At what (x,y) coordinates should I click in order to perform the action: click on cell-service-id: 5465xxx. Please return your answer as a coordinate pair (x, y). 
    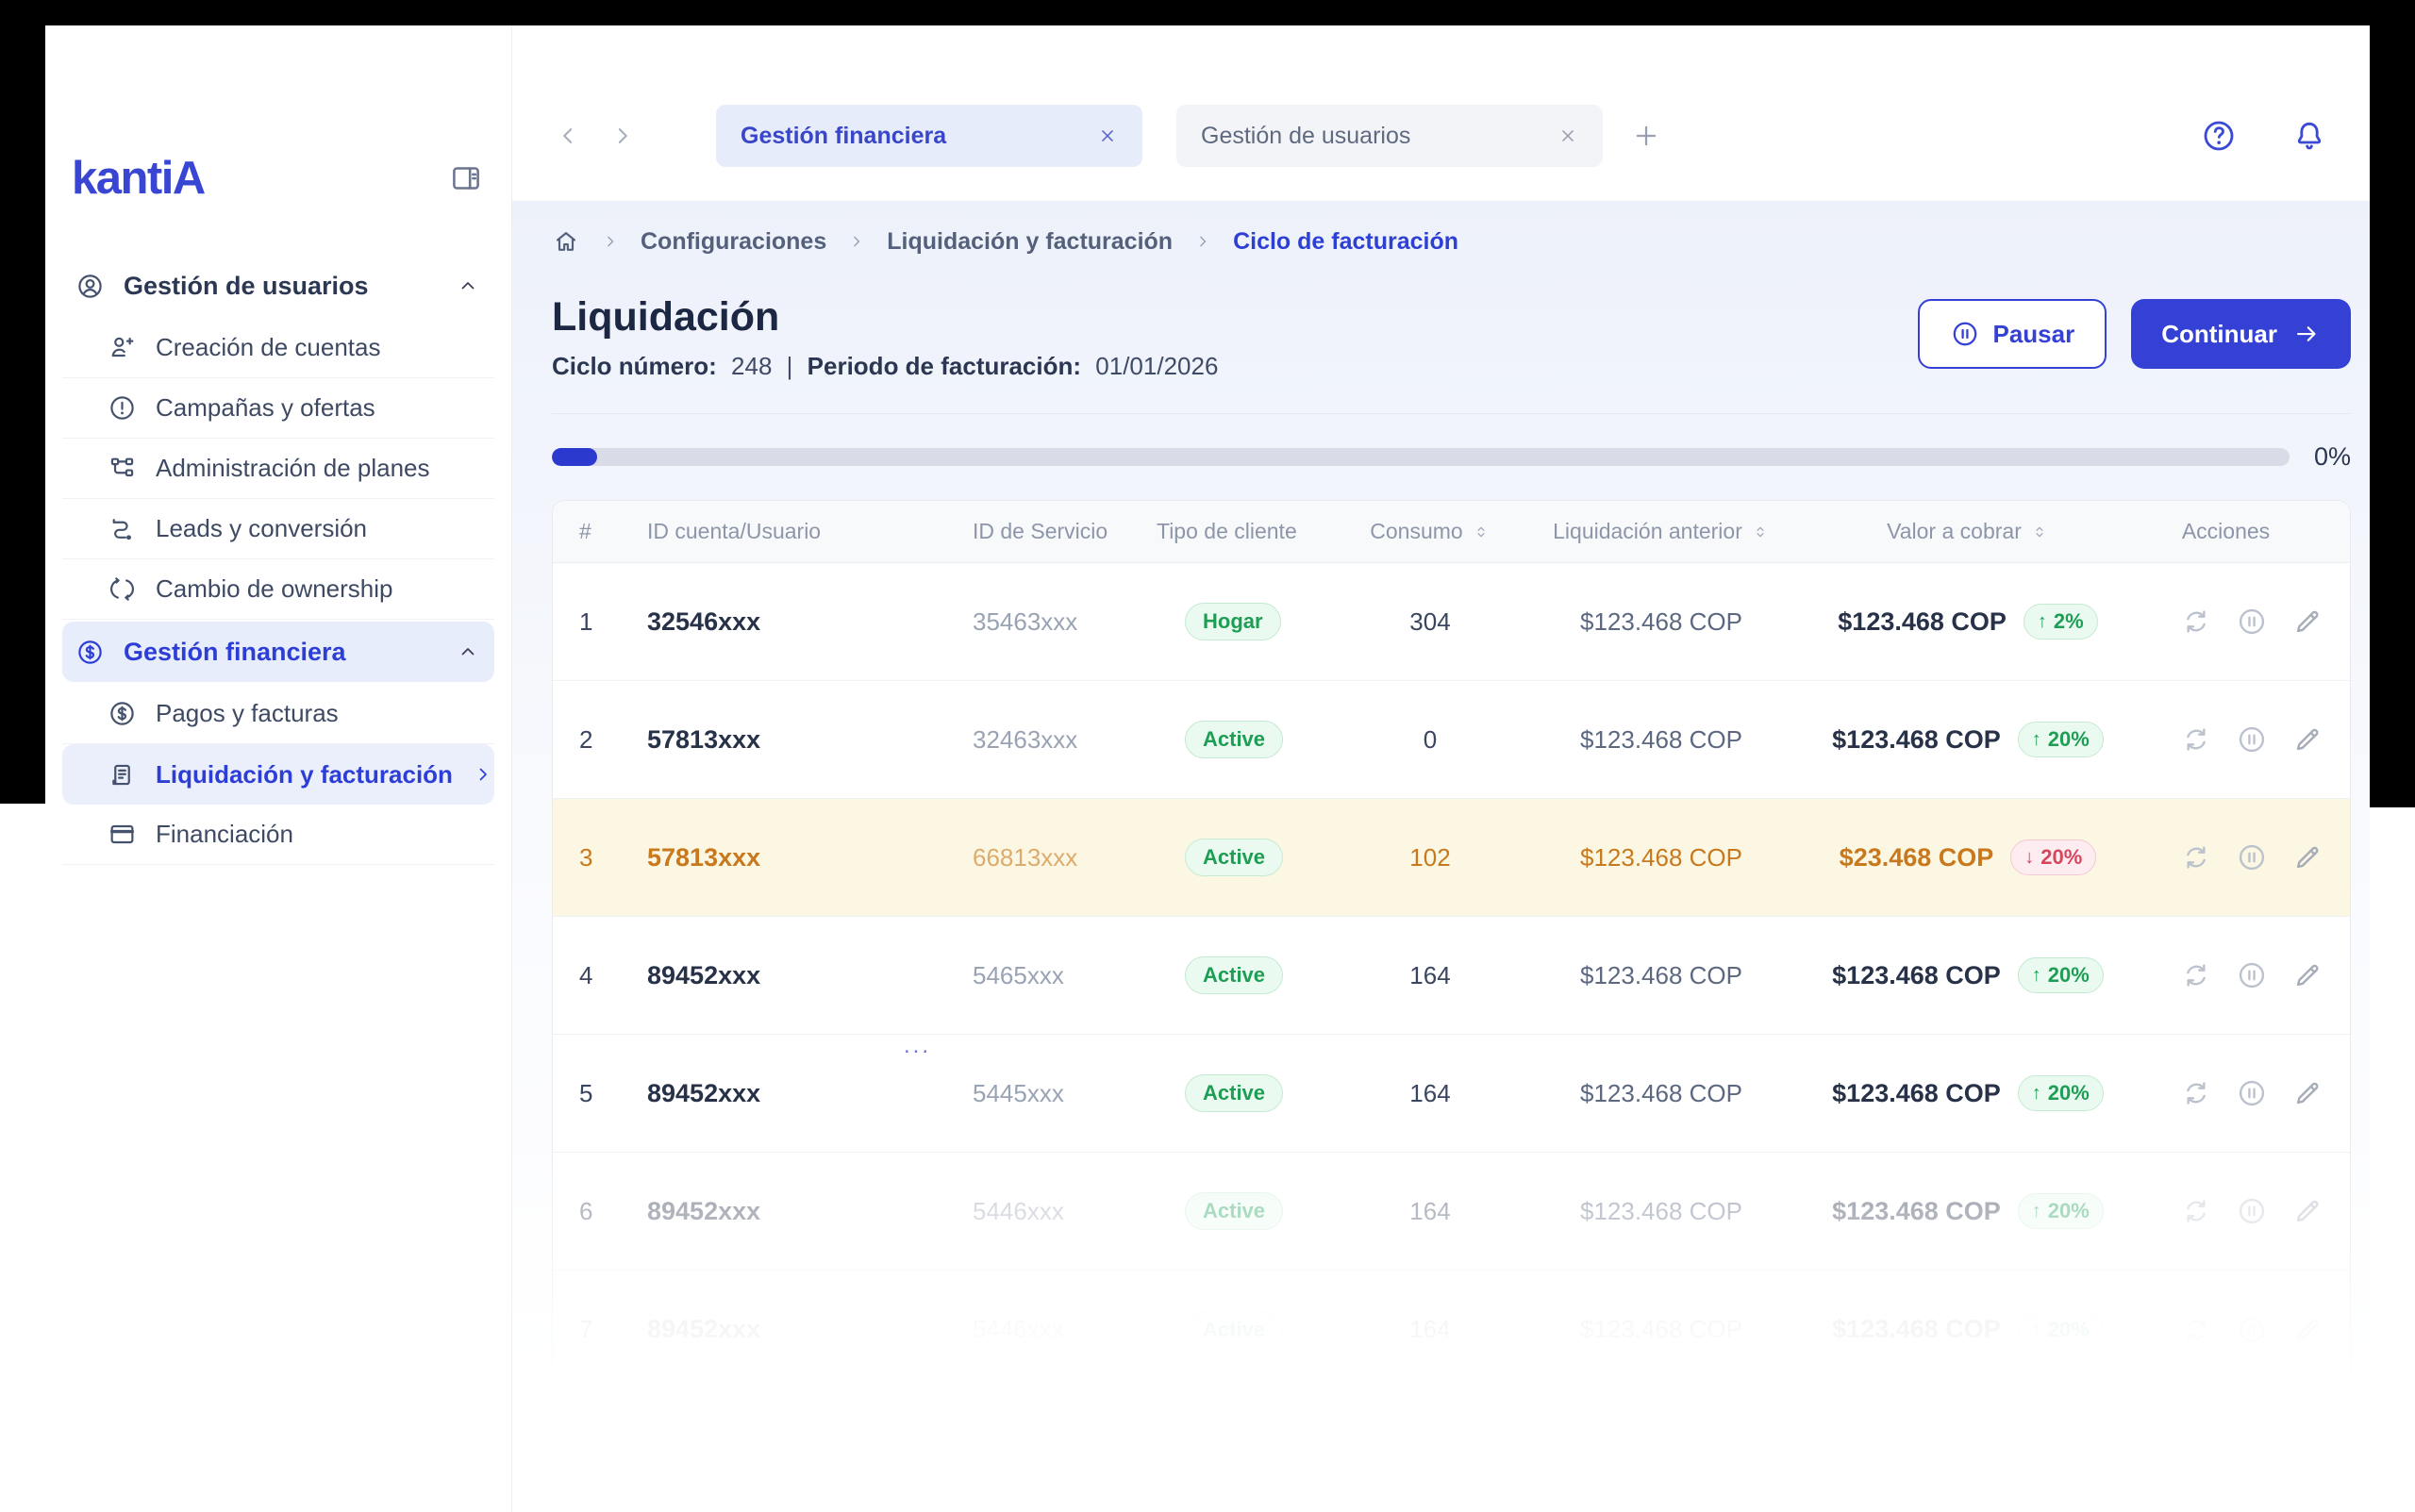
    Looking at the image, I should click on (1018, 974).